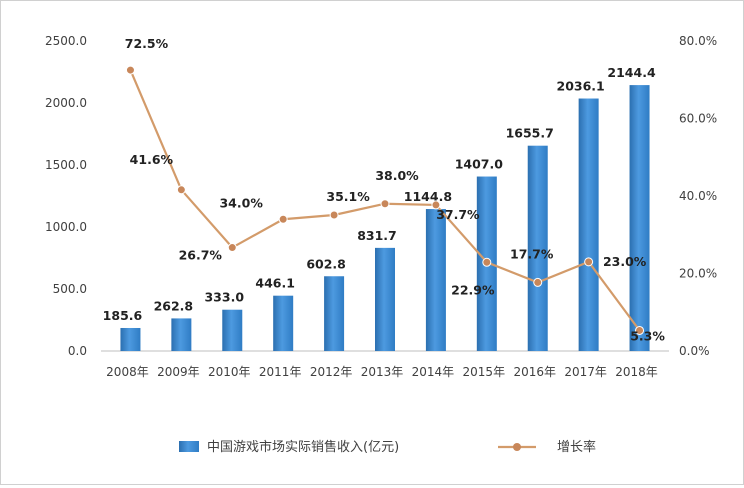 This screenshot has height=488, width=744. I want to click on right-tick-label: 0.0%, so click(694, 351).